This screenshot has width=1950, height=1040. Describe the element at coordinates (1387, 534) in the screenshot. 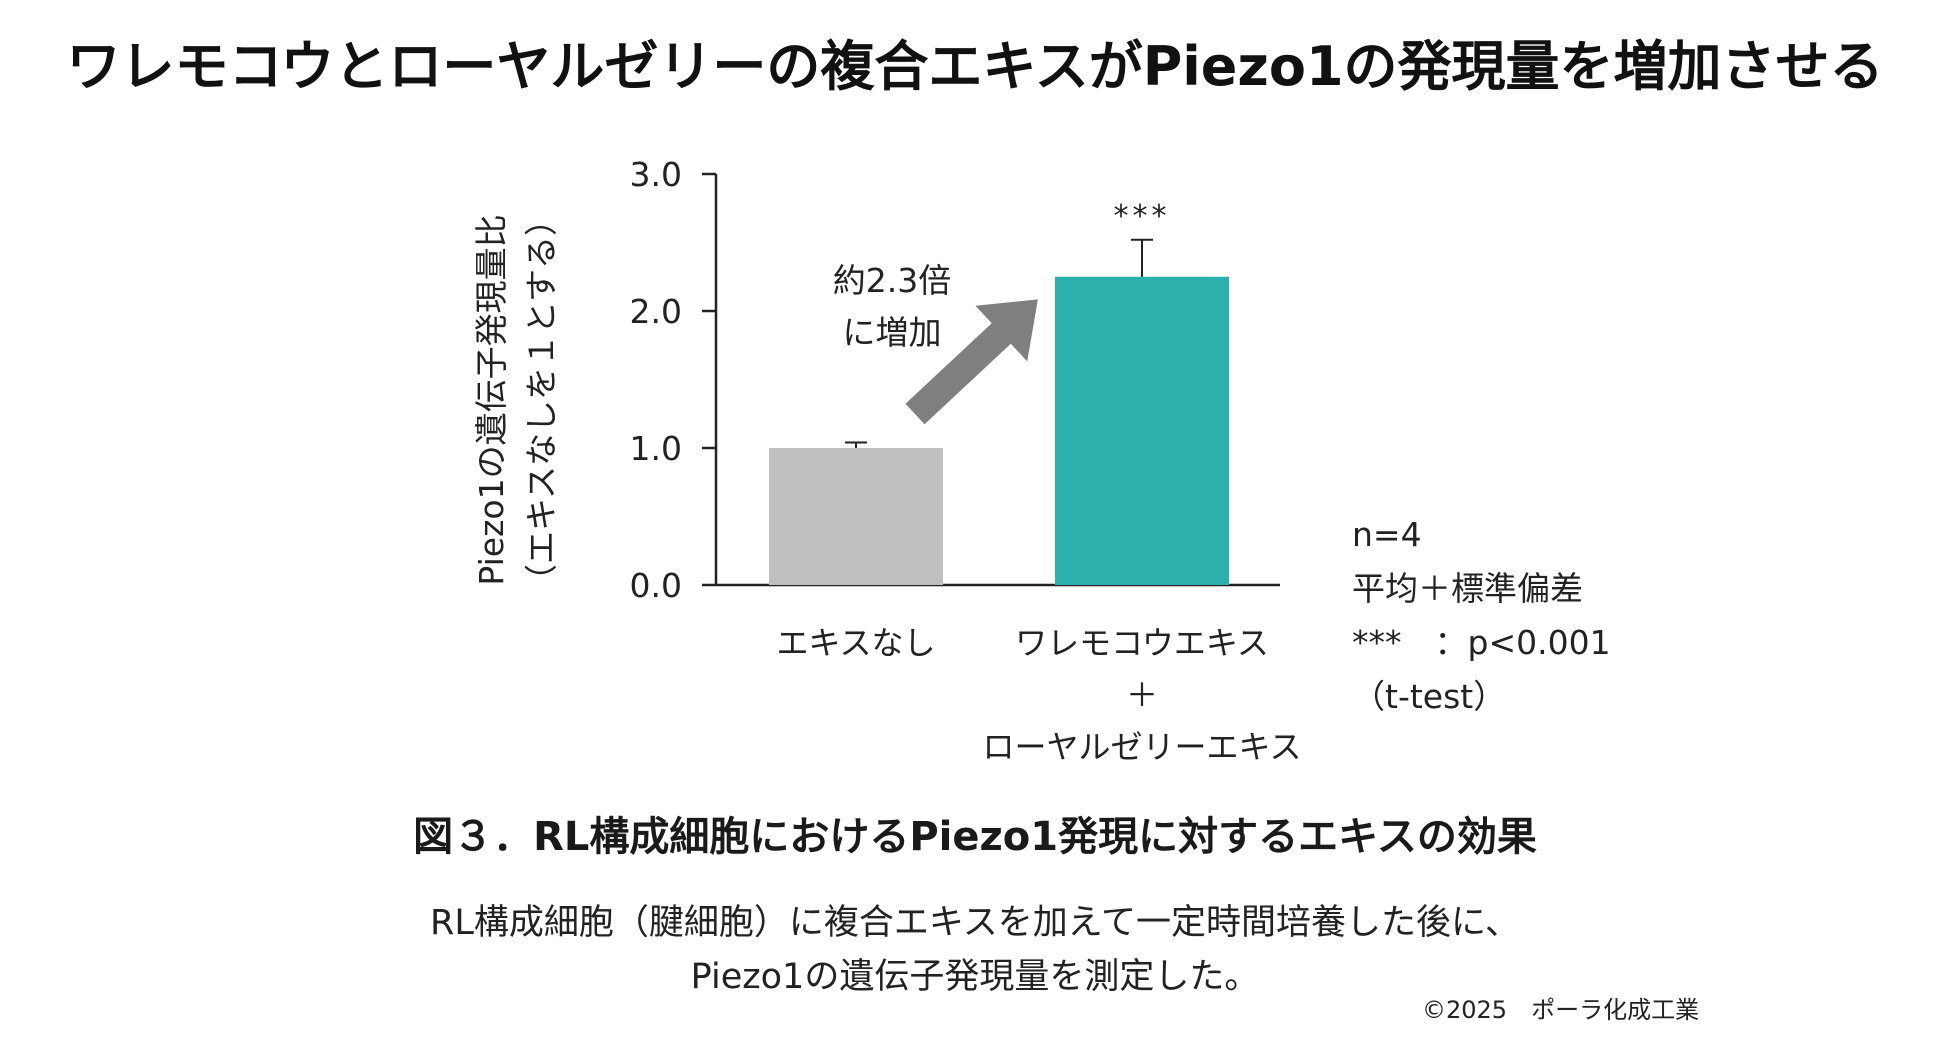

I see `sample-size-label: n=4` at that location.